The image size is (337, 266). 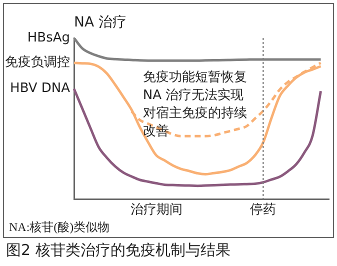 I want to click on text: 图2 核苷类治疗的免疫机制与结果, so click(x=118, y=250).